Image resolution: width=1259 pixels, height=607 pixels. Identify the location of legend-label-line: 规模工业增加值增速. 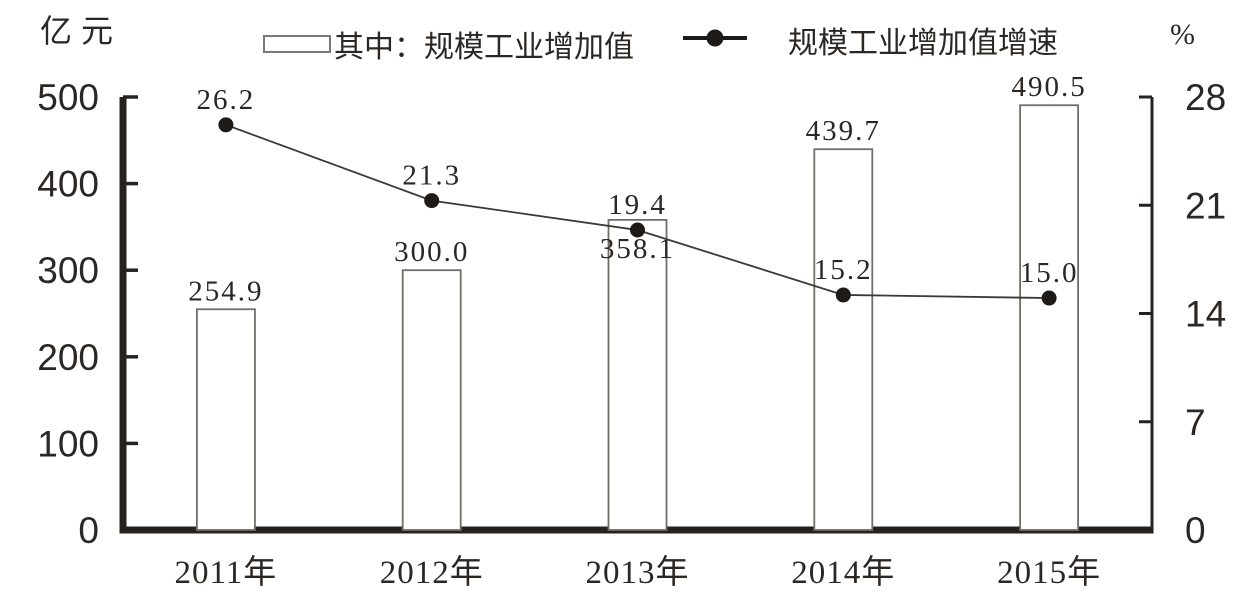
(923, 43).